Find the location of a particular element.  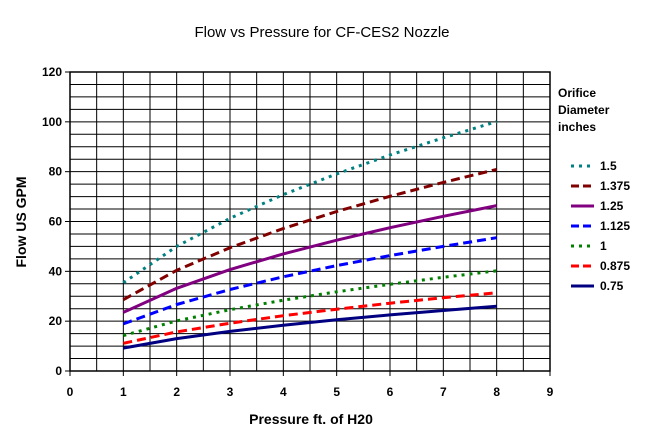

x-tick-label: 3 is located at coordinates (230, 392).